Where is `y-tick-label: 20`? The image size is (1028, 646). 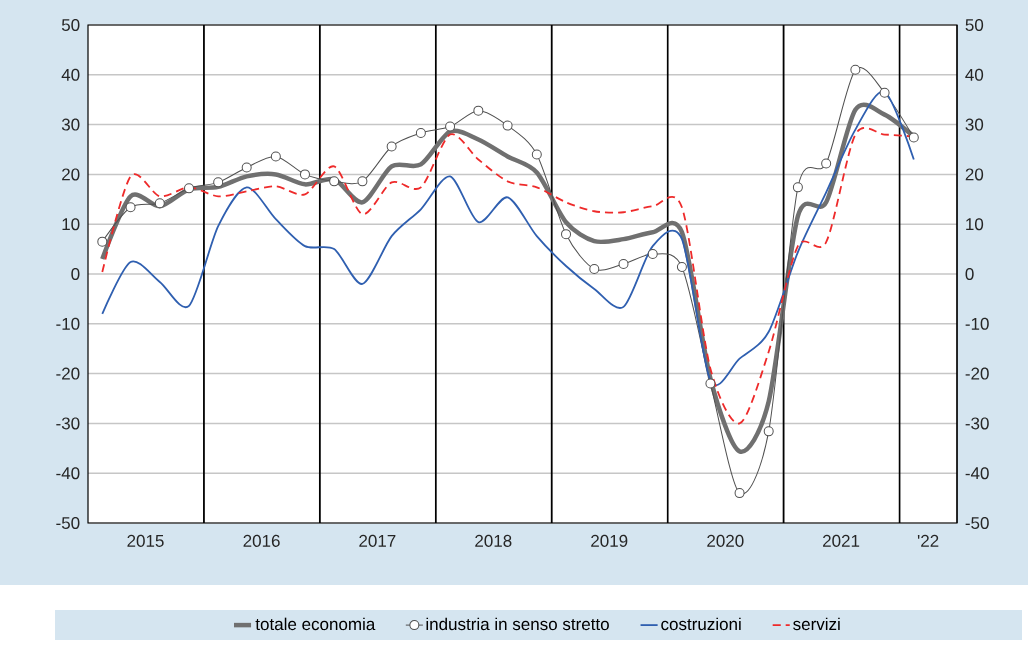 y-tick-label: 20 is located at coordinates (71, 174).